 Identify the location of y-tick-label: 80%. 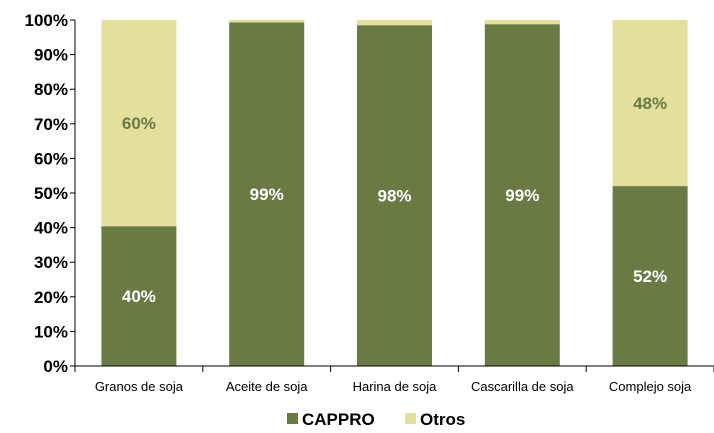
(51, 89).